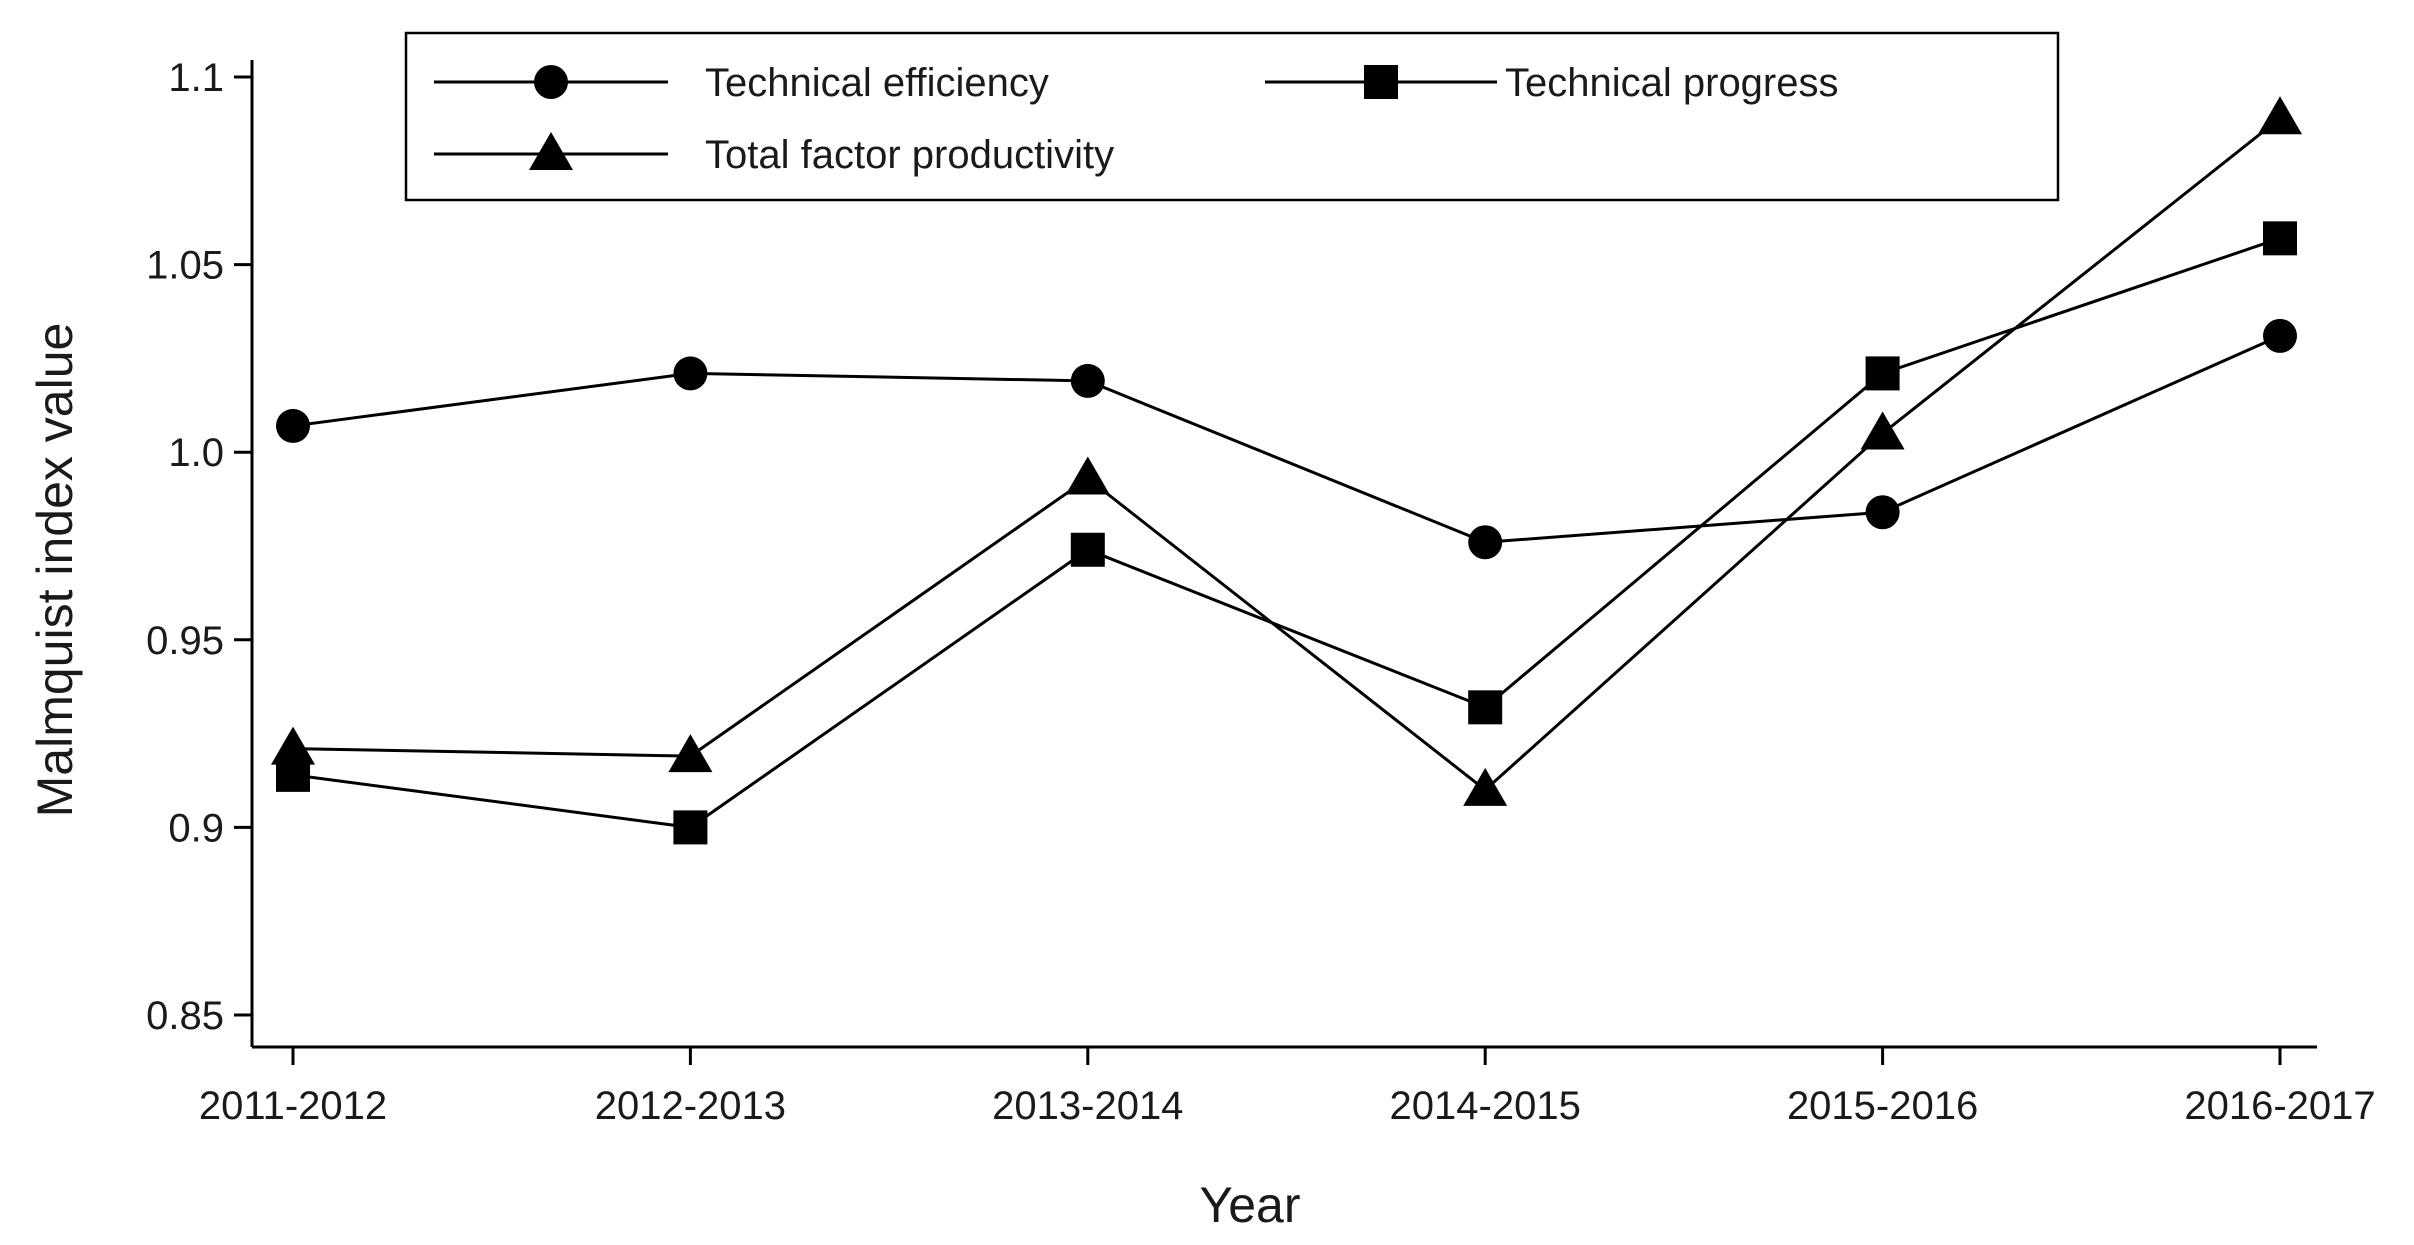 This screenshot has width=2414, height=1245. What do you see at coordinates (196, 78) in the screenshot?
I see `y-tick-label: 1.1` at bounding box center [196, 78].